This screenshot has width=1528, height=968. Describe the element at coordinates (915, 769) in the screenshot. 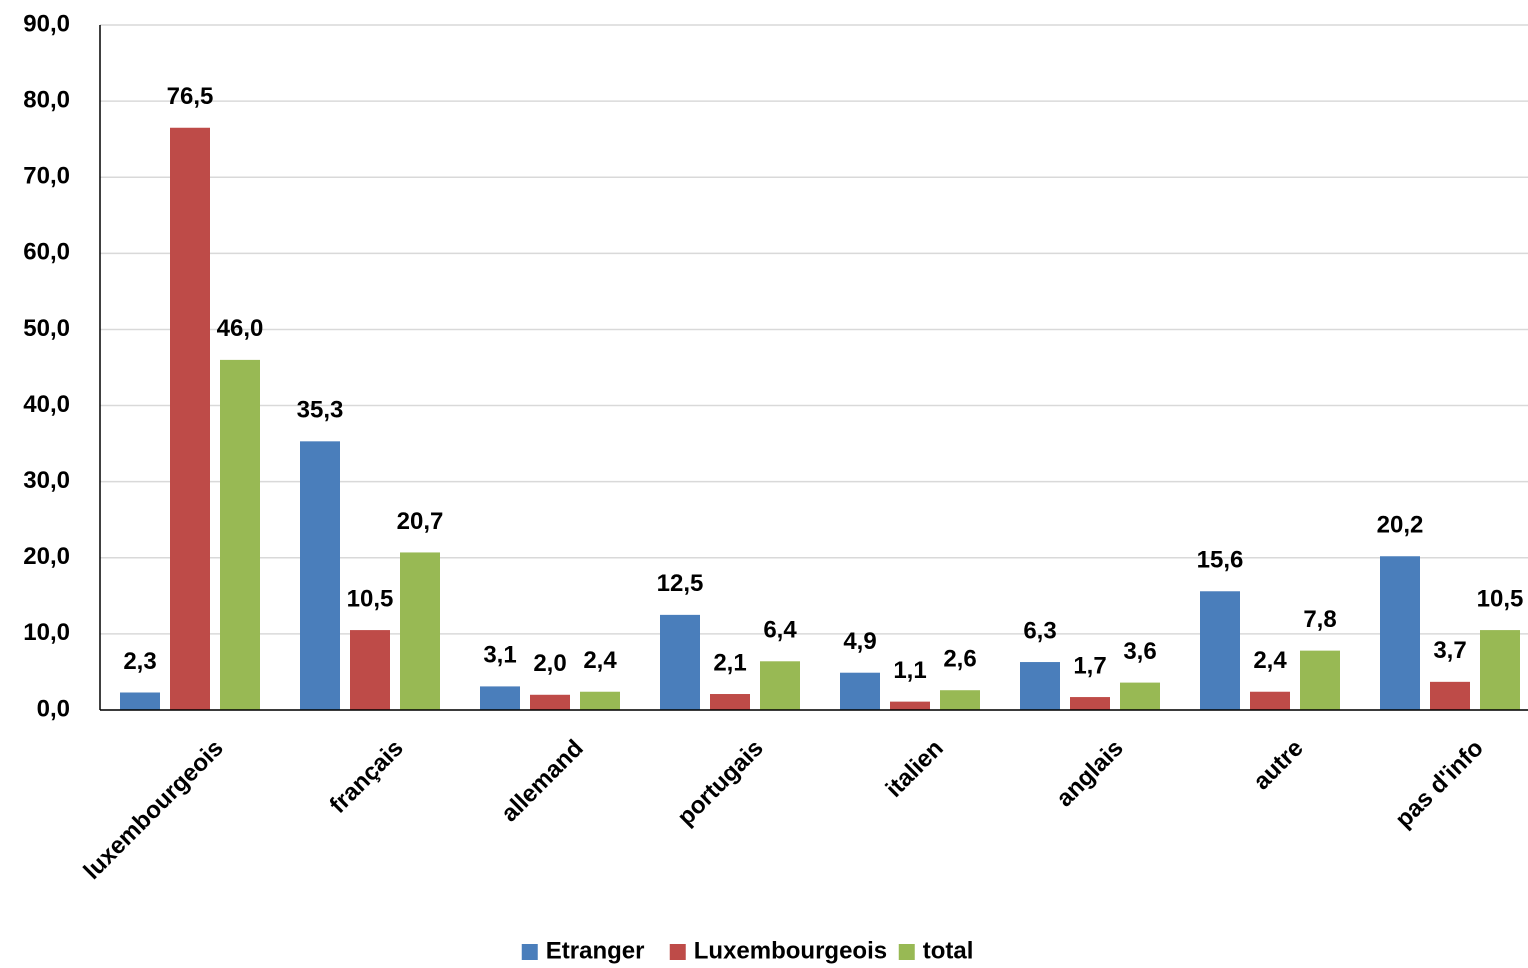

I see `x-tick-label: italien` at that location.